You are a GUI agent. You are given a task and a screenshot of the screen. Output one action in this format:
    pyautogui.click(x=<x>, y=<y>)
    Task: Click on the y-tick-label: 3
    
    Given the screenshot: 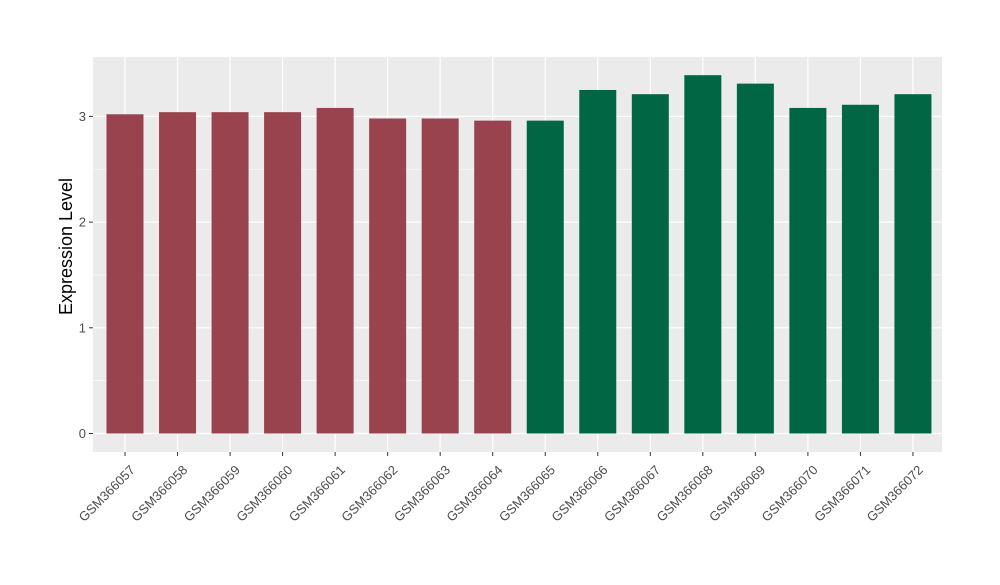 What is the action you would take?
    pyautogui.click(x=82, y=116)
    